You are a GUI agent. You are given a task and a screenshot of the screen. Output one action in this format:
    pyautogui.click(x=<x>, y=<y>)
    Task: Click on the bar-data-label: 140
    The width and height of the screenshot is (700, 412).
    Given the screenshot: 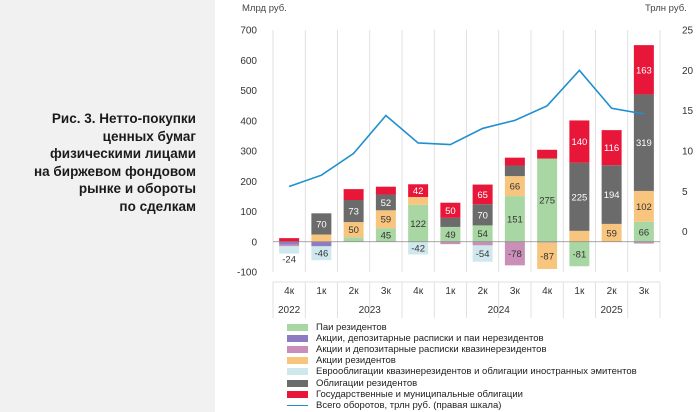 What is the action you would take?
    pyautogui.click(x=579, y=142)
    